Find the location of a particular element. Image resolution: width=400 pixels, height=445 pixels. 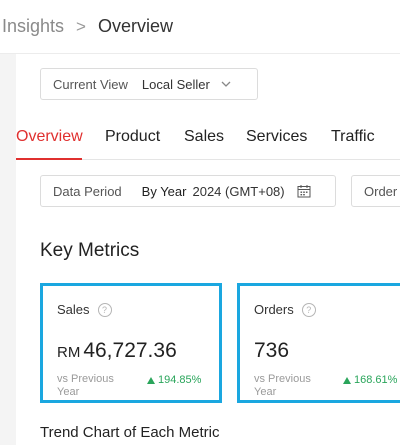

current-view-select: Current View Local Seller is located at coordinates (149, 84).